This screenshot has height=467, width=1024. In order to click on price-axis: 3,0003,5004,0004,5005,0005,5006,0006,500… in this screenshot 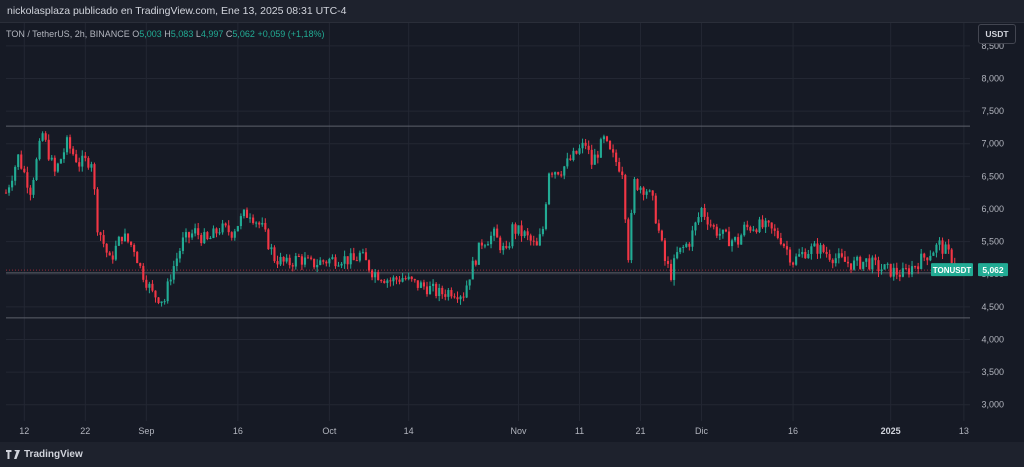, I will do `click(992, 225)`.